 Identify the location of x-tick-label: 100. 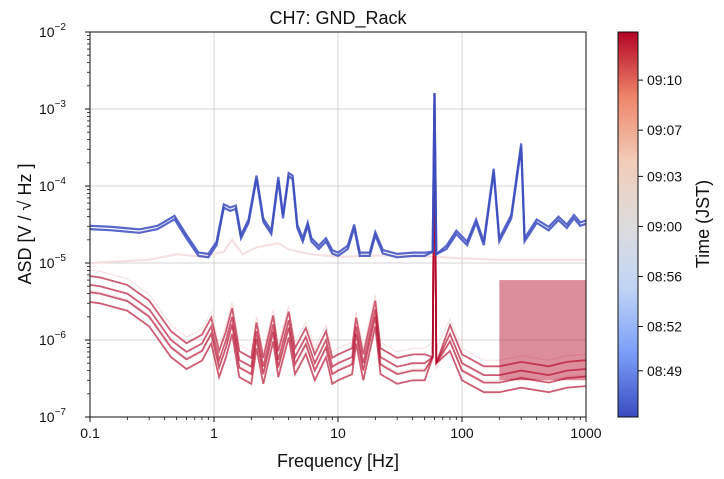
(462, 433).